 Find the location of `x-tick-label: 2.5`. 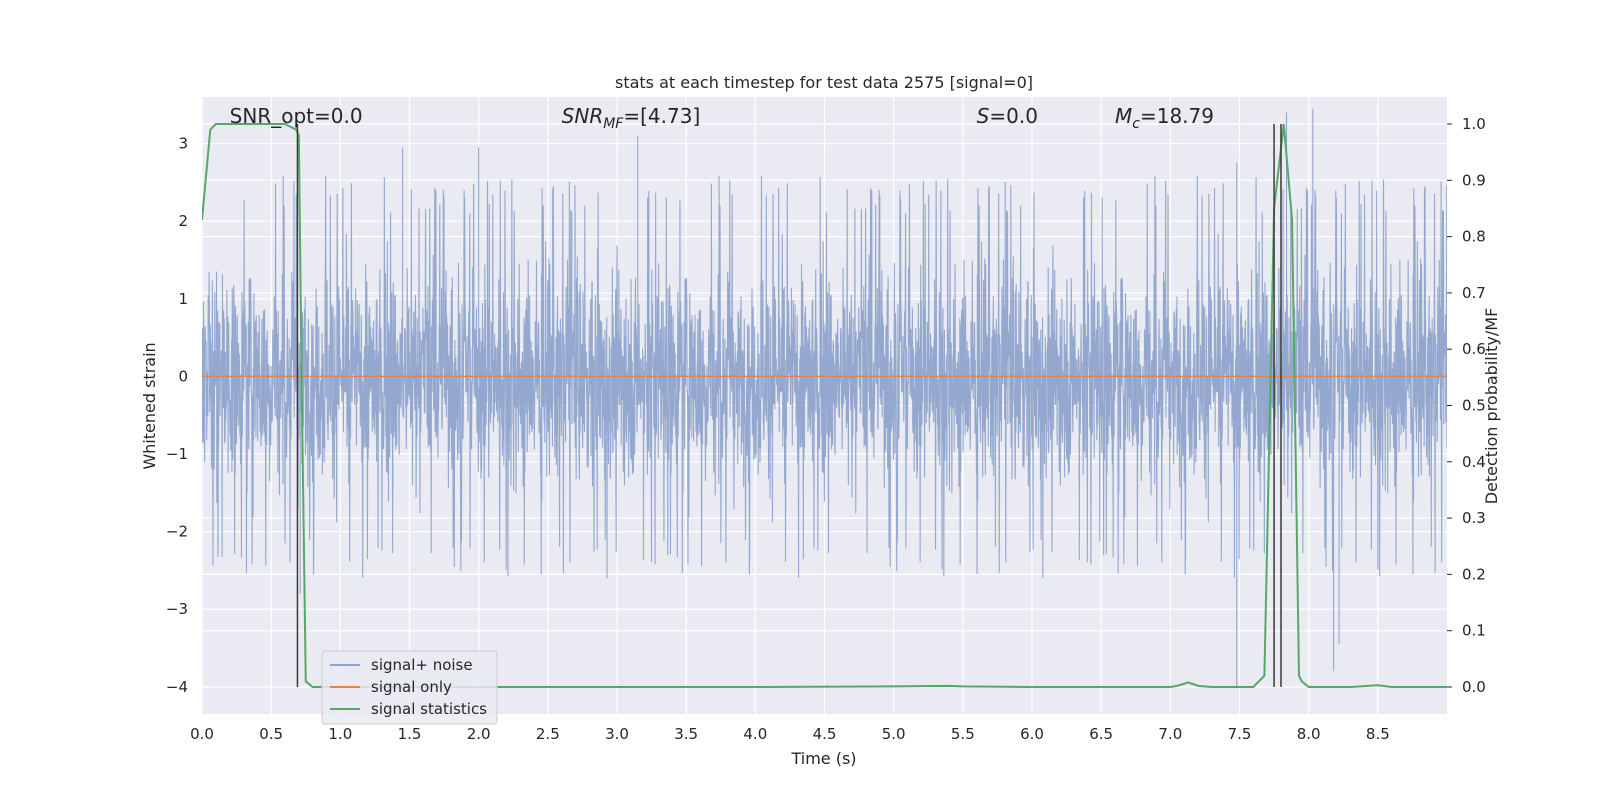

x-tick-label: 2.5 is located at coordinates (548, 734).